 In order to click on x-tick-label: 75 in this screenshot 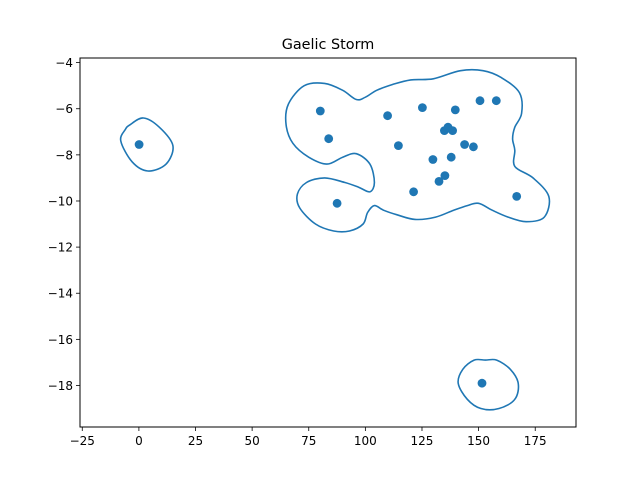, I will do `click(308, 441)`.